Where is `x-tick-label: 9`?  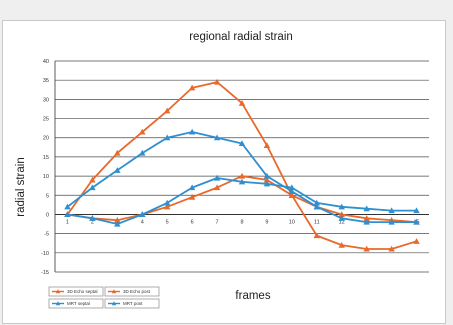
x-tick-label: 9 is located at coordinates (266, 222).